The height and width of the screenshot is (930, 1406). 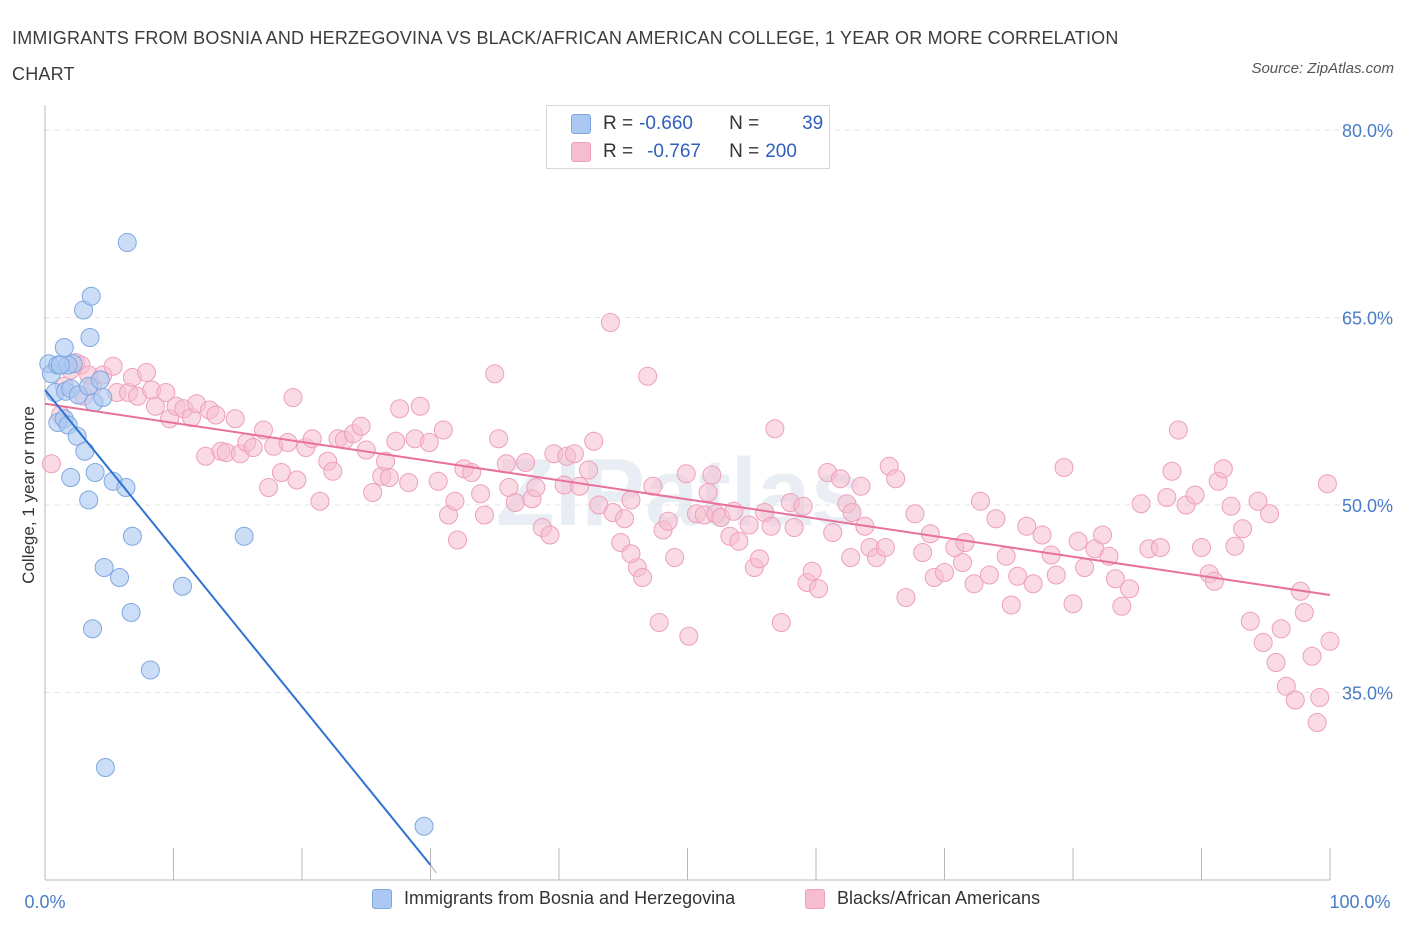 What do you see at coordinates (581, 152) in the screenshot?
I see `pink-swatch` at bounding box center [581, 152].